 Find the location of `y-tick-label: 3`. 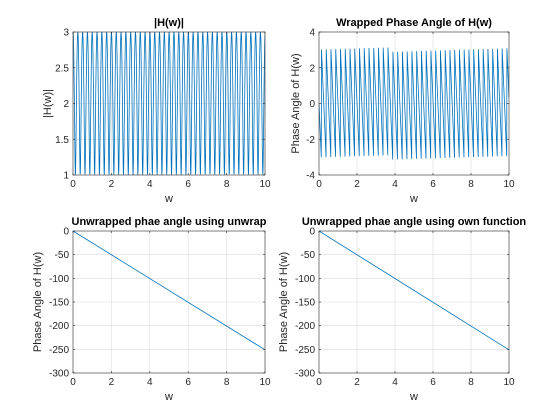

y-tick-label: 3 is located at coordinates (66, 33).